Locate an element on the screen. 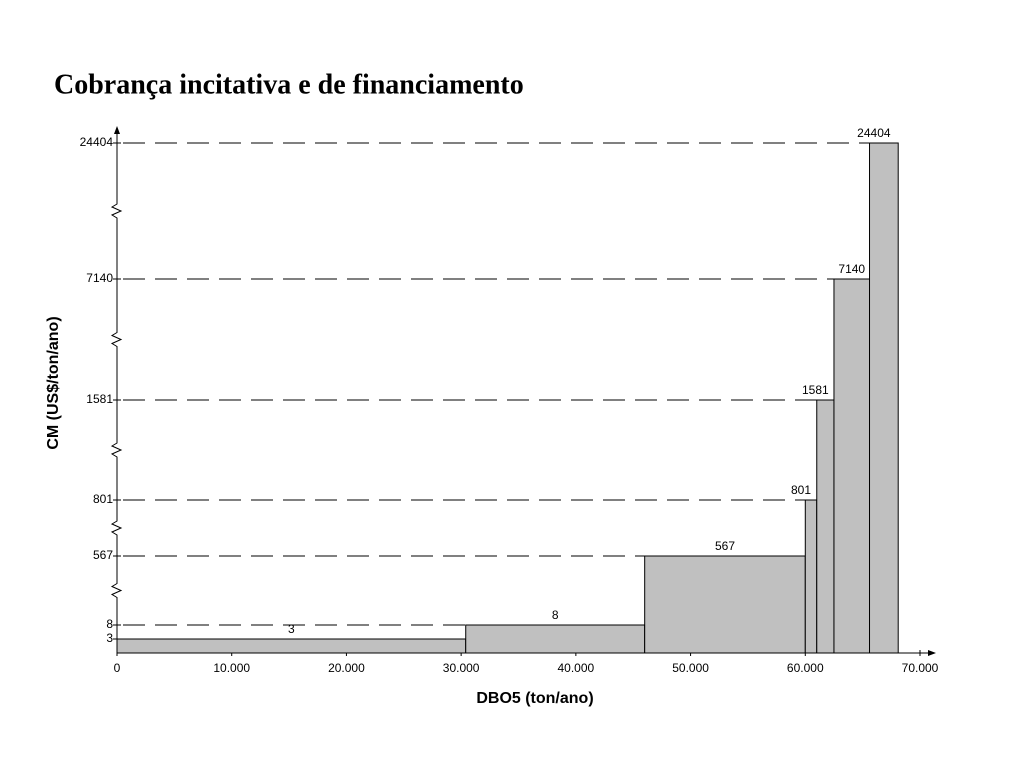 The image size is (1024, 768). x-tick-label: 20.000 is located at coordinates (346, 668).